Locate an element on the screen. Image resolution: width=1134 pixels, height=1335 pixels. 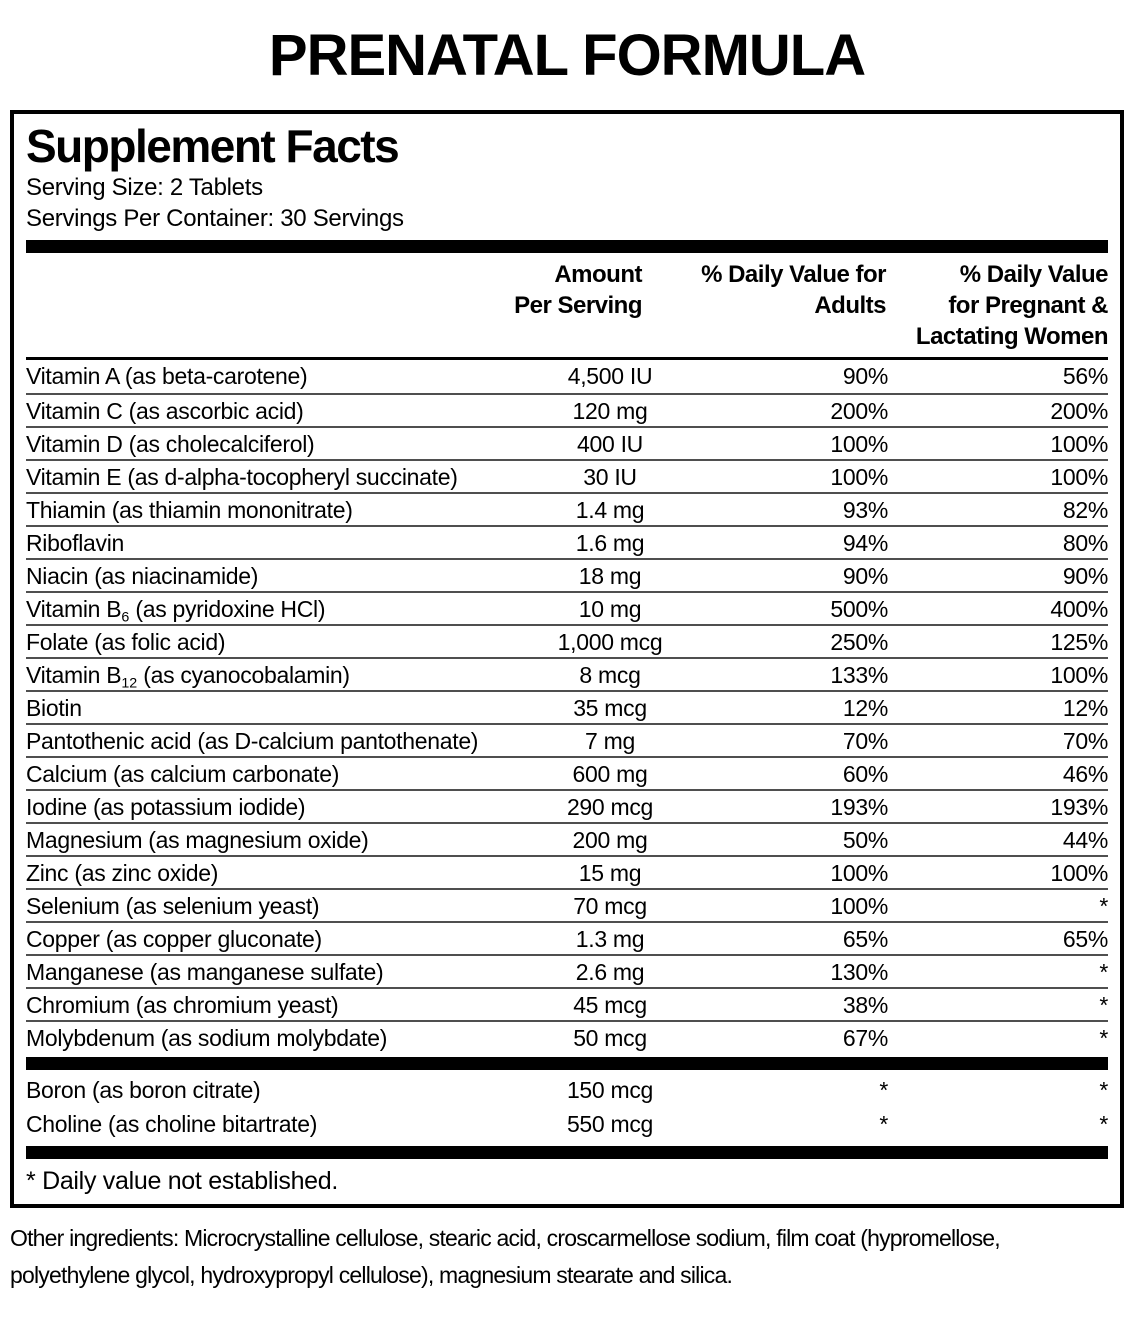
nutrient-amount: 10 mg is located at coordinates (610, 609).